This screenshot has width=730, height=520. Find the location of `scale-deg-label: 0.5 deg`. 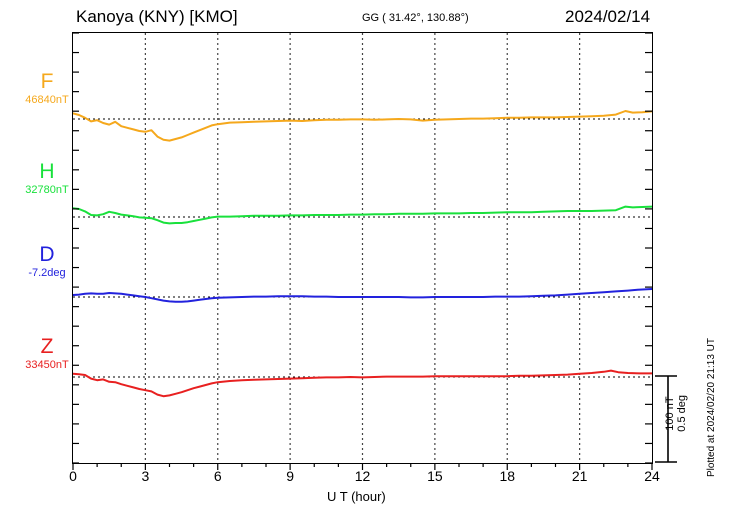

scale-deg-label: 0.5 deg is located at coordinates (682, 413).